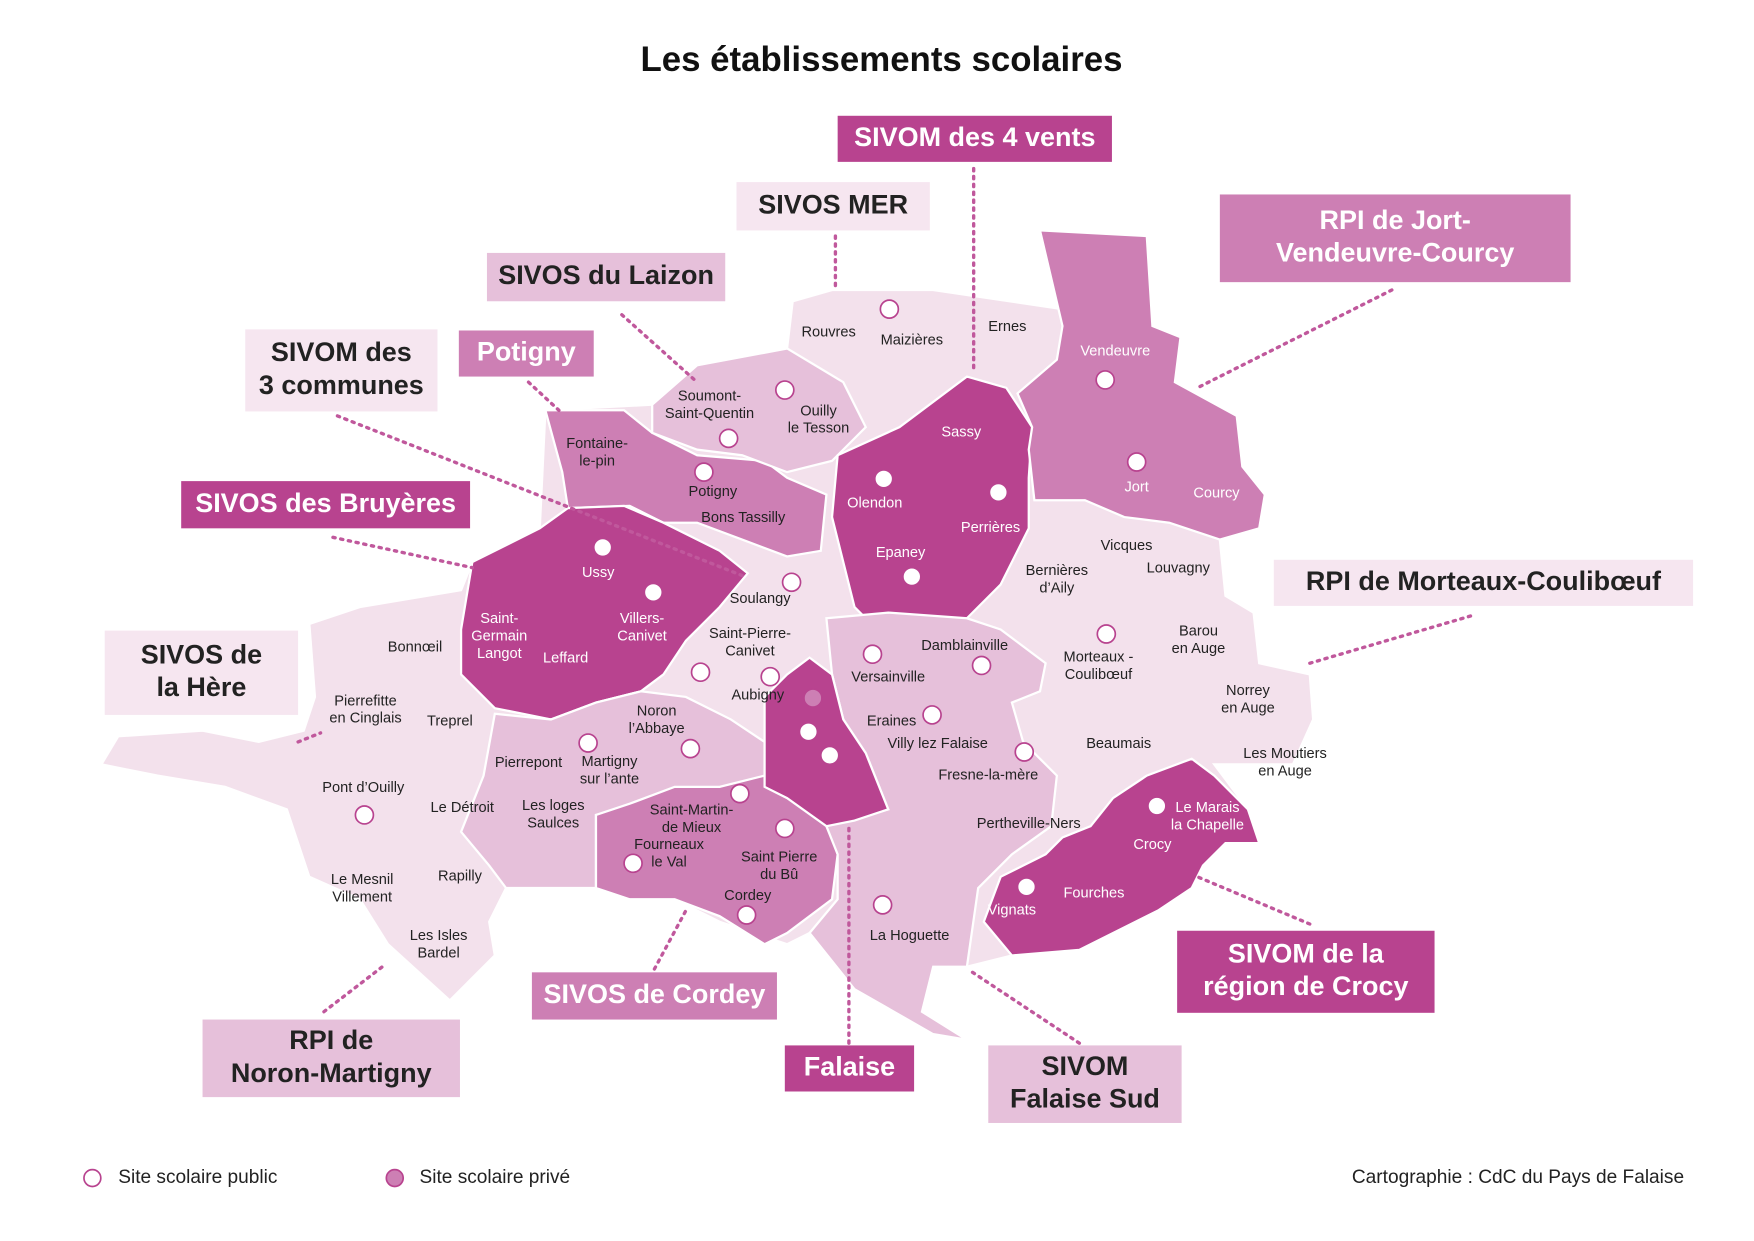  I want to click on commune-label: Pont d’Ouilly, so click(363, 788).